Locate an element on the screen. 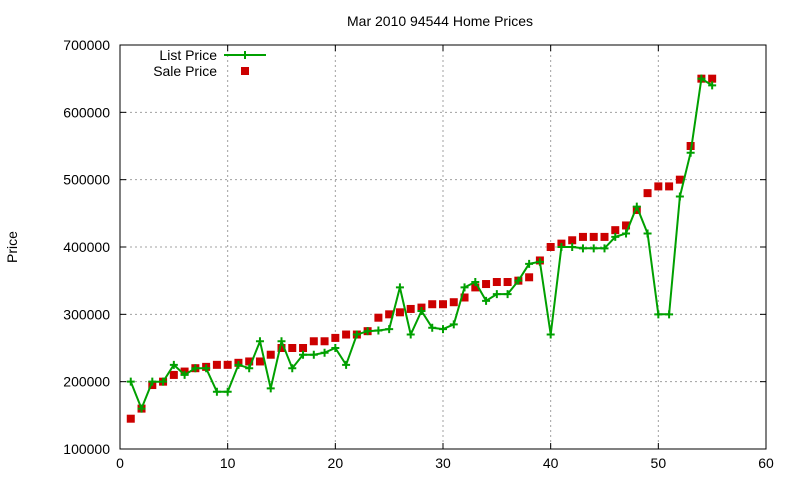 The image size is (800, 480). y-axis-label: Price is located at coordinates (12, 247).